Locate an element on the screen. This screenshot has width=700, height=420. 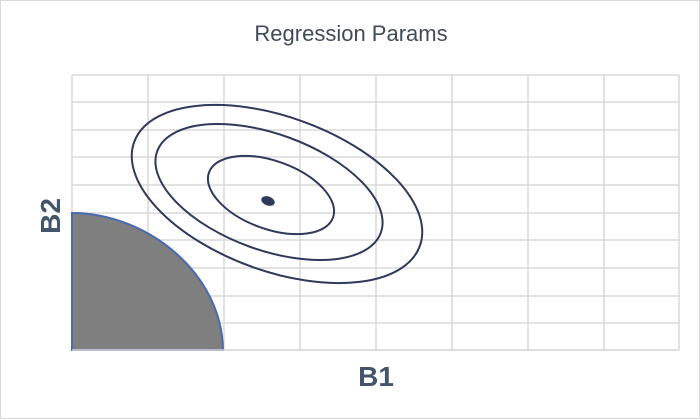
contour-center-point is located at coordinates (268, 201).